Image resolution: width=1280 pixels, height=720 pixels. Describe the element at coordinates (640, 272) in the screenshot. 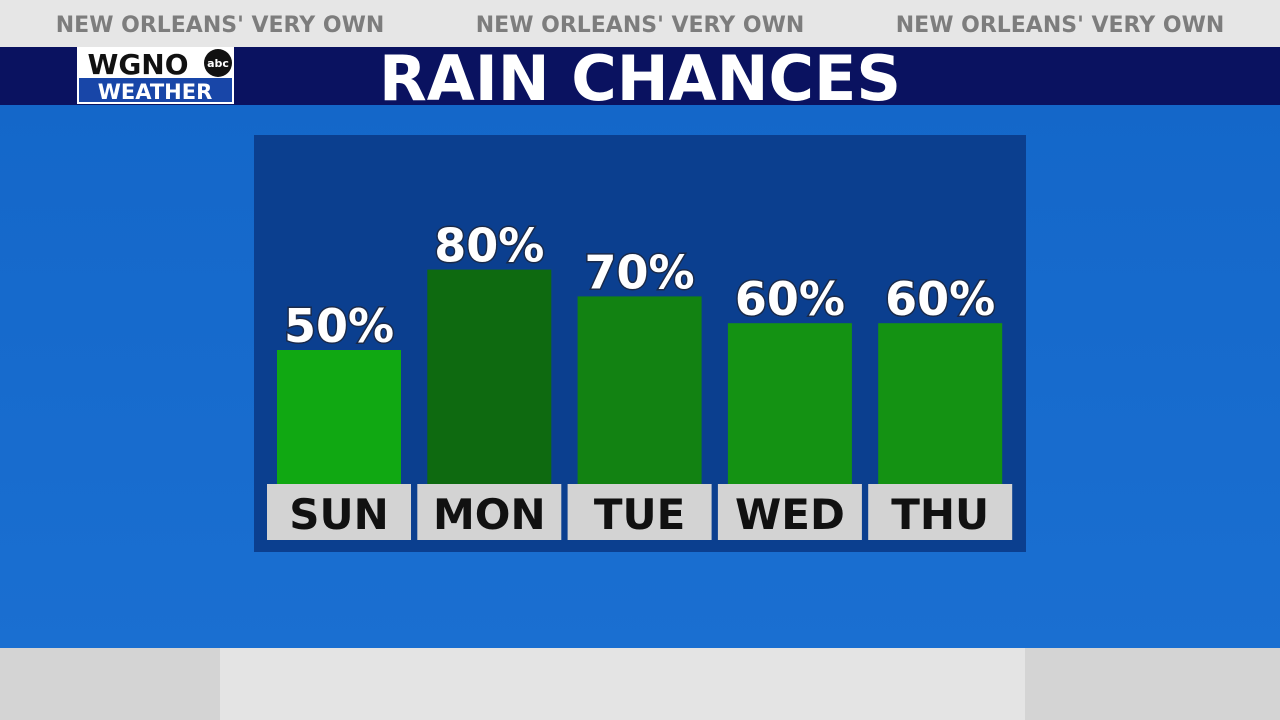

I see `value-label: 70%` at that location.